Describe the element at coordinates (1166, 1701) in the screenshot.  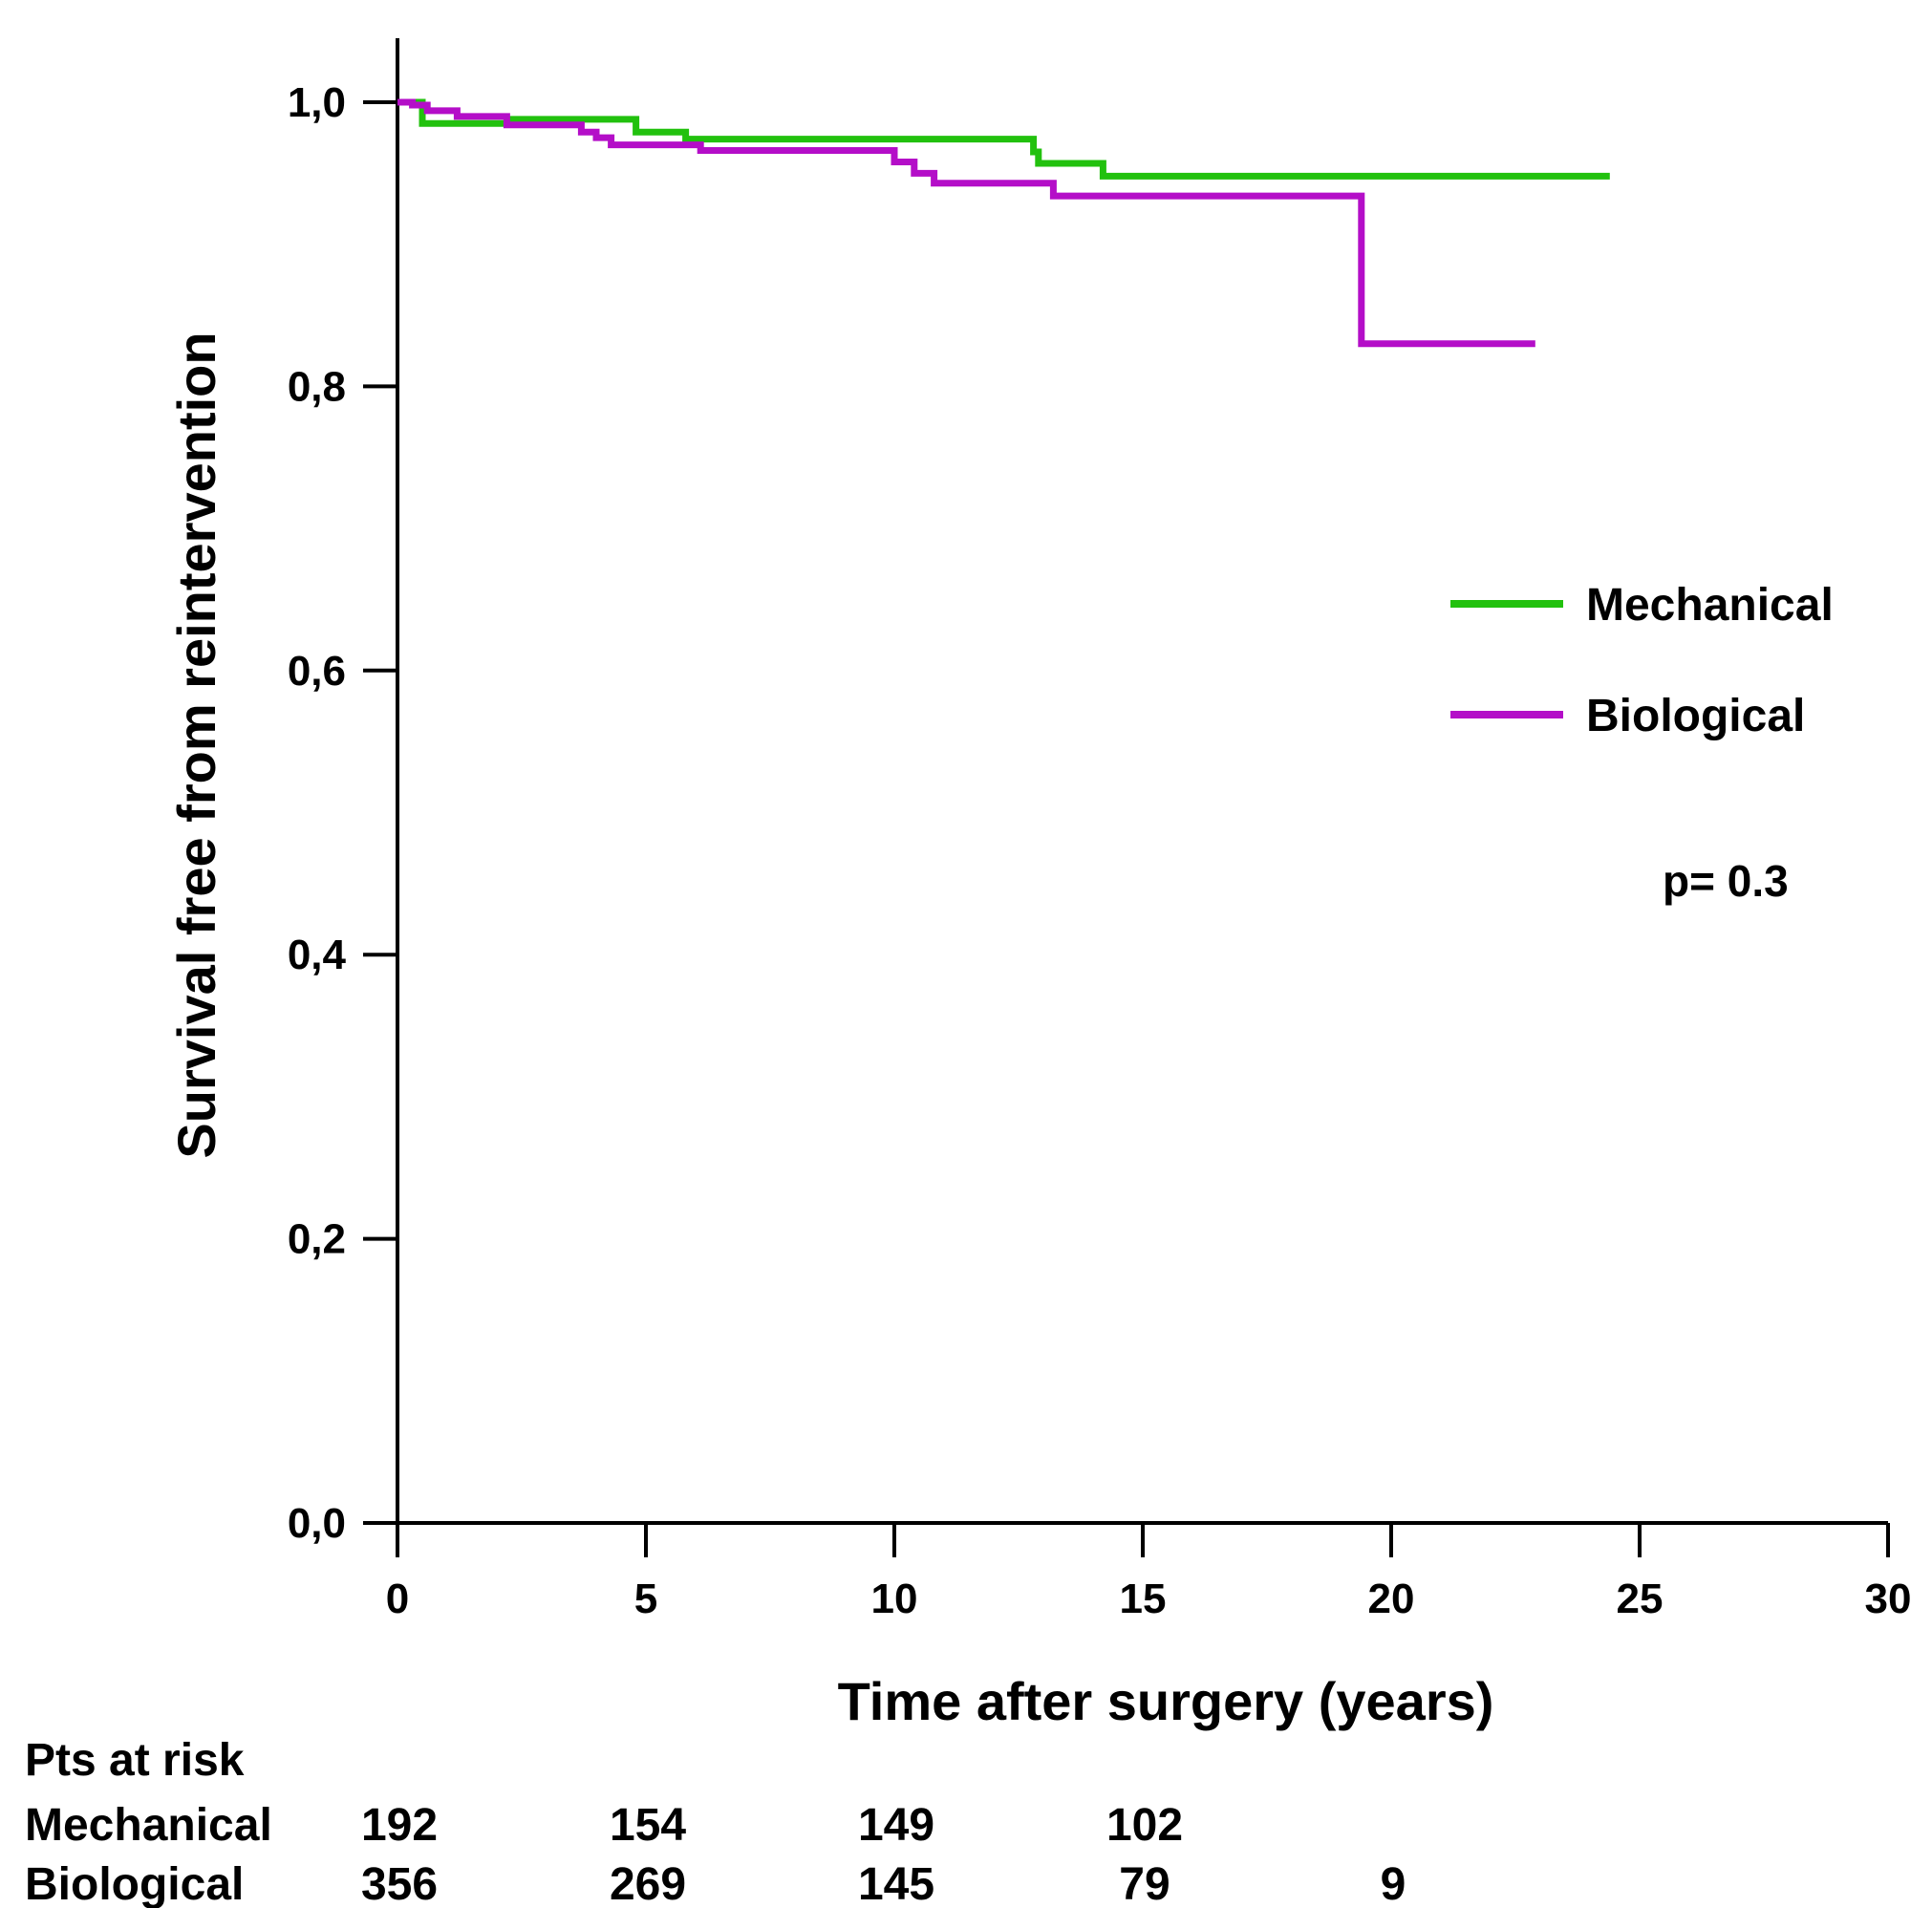
I see `x-axis-title: Time after surgery (years)` at that location.